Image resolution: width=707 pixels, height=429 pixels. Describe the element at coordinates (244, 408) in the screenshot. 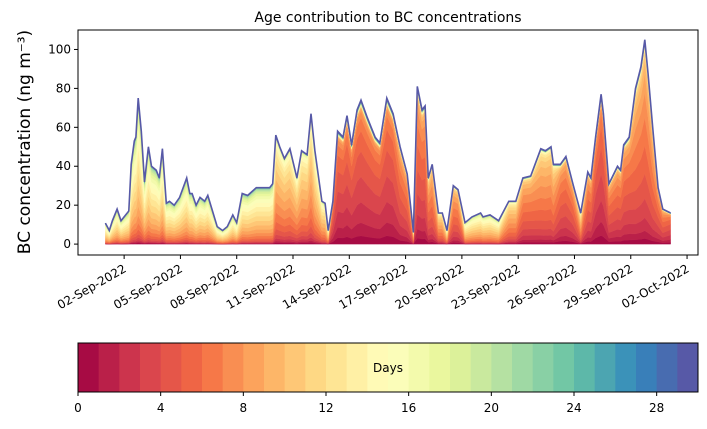

I see `colorbar-tick-label: 8` at that location.